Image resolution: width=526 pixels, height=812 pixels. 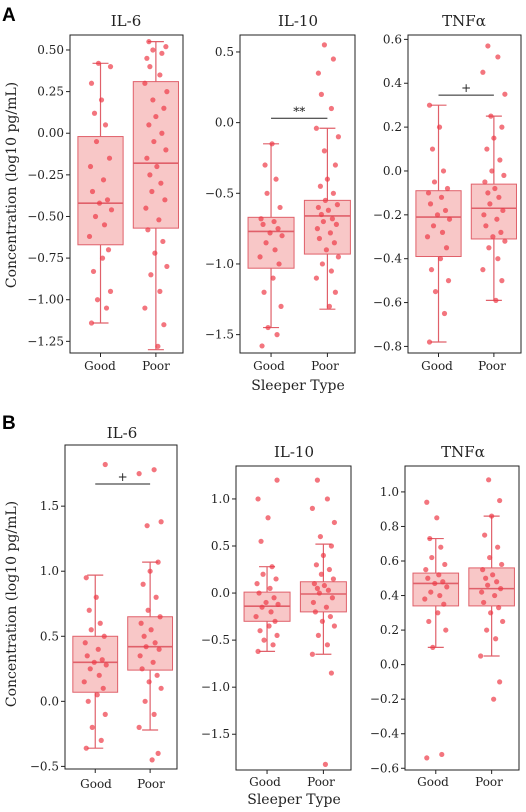 What do you see at coordinates (298, 386) in the screenshot?
I see `panel-a-xlabel: Sleeper Type` at bounding box center [298, 386].